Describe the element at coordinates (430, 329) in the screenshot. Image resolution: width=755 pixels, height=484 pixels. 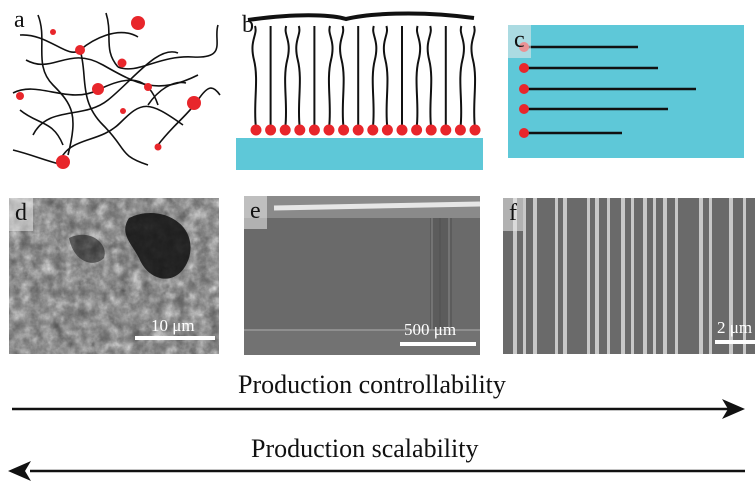
I see `scale-label-e: 500 μm` at that location.